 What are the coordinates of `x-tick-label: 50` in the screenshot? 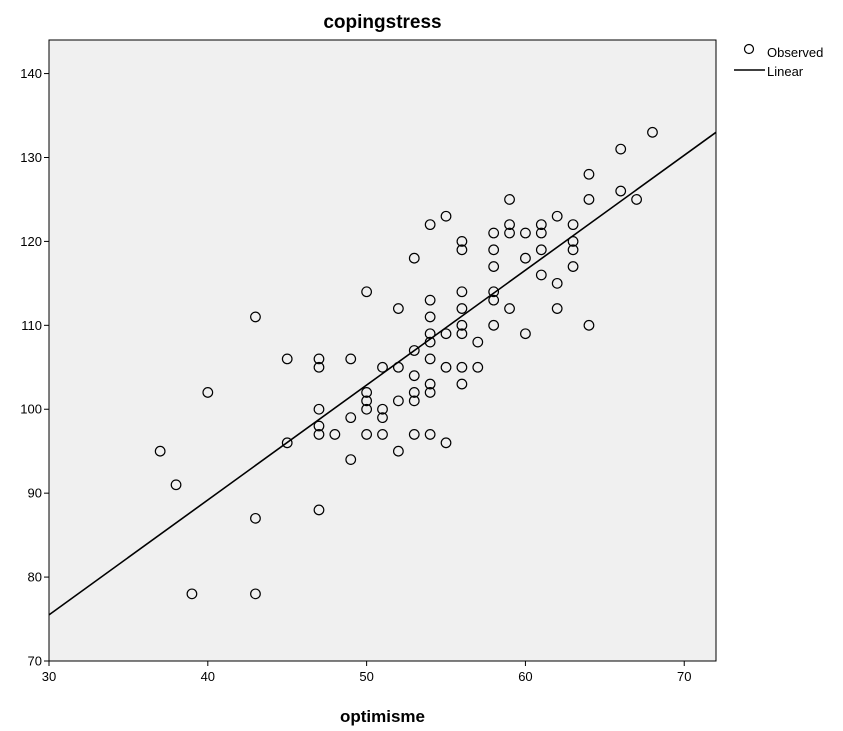 It's located at (366, 676).